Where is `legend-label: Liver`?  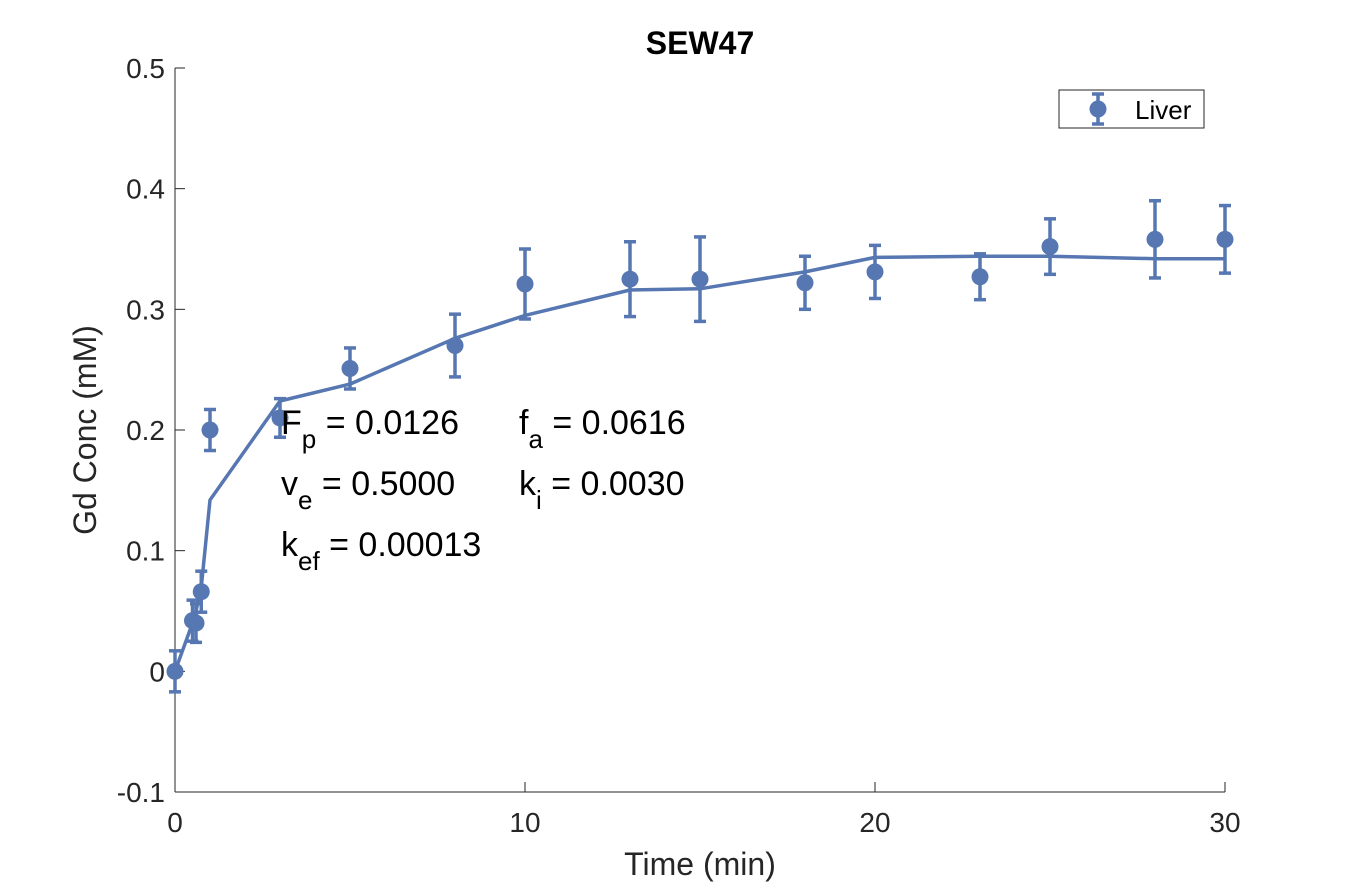 legend-label: Liver is located at coordinates (1163, 110).